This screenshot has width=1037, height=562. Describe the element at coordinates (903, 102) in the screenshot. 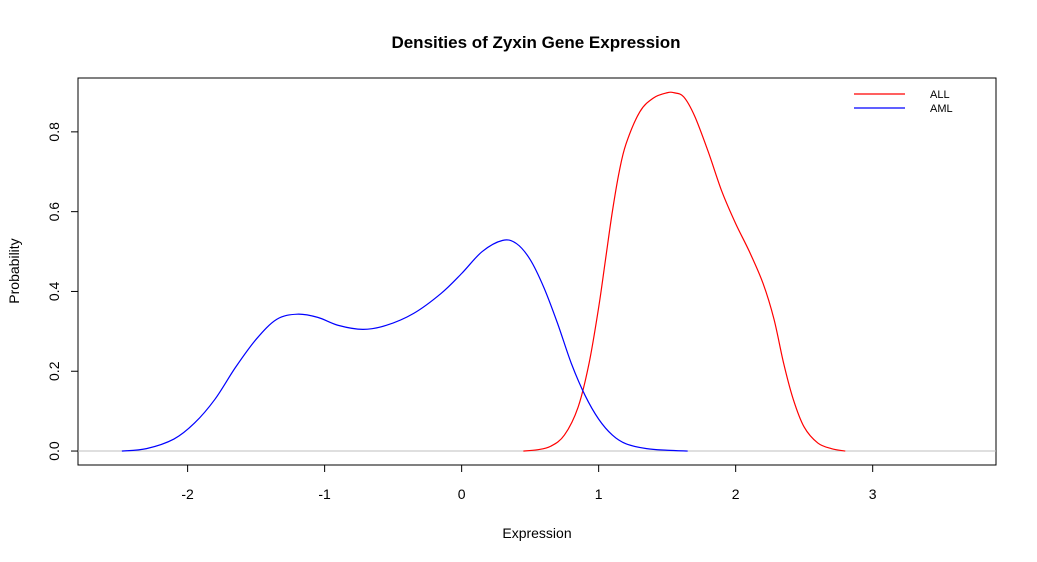

I see `legend: ALL AML` at that location.